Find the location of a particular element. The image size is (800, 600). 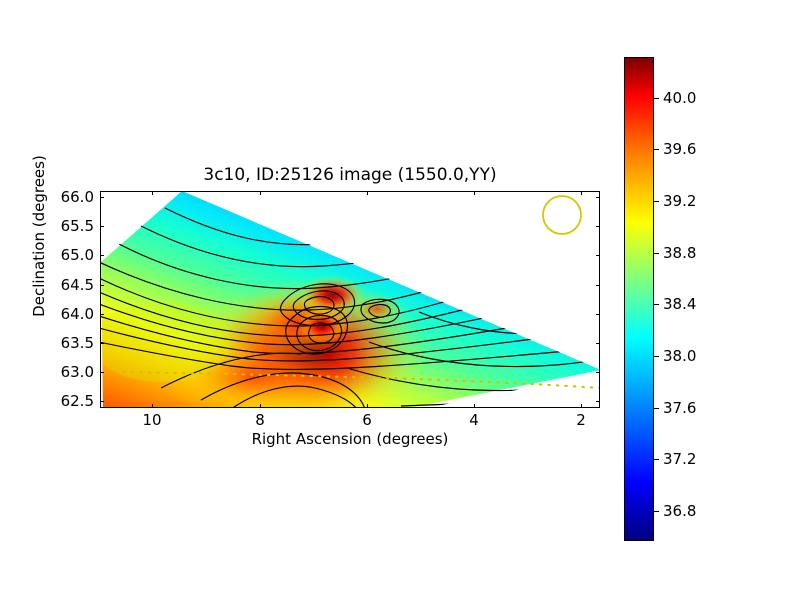

xtick-label: 6 is located at coordinates (367, 420).